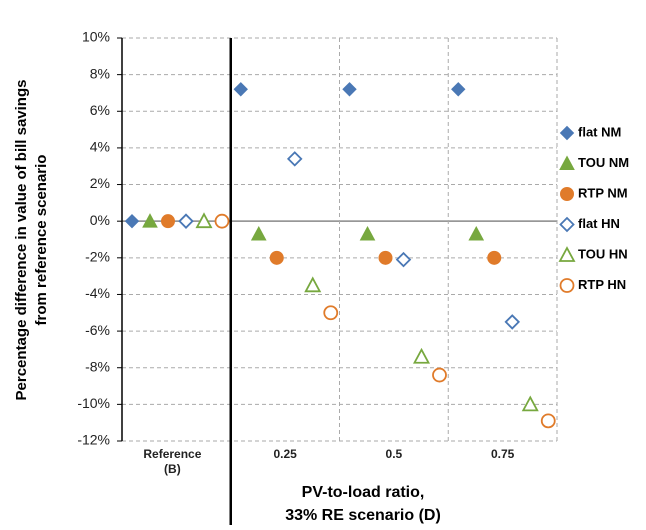 The width and height of the screenshot is (646, 530). Describe the element at coordinates (97, 330) in the screenshot. I see `y-tick-label: -6%` at that location.